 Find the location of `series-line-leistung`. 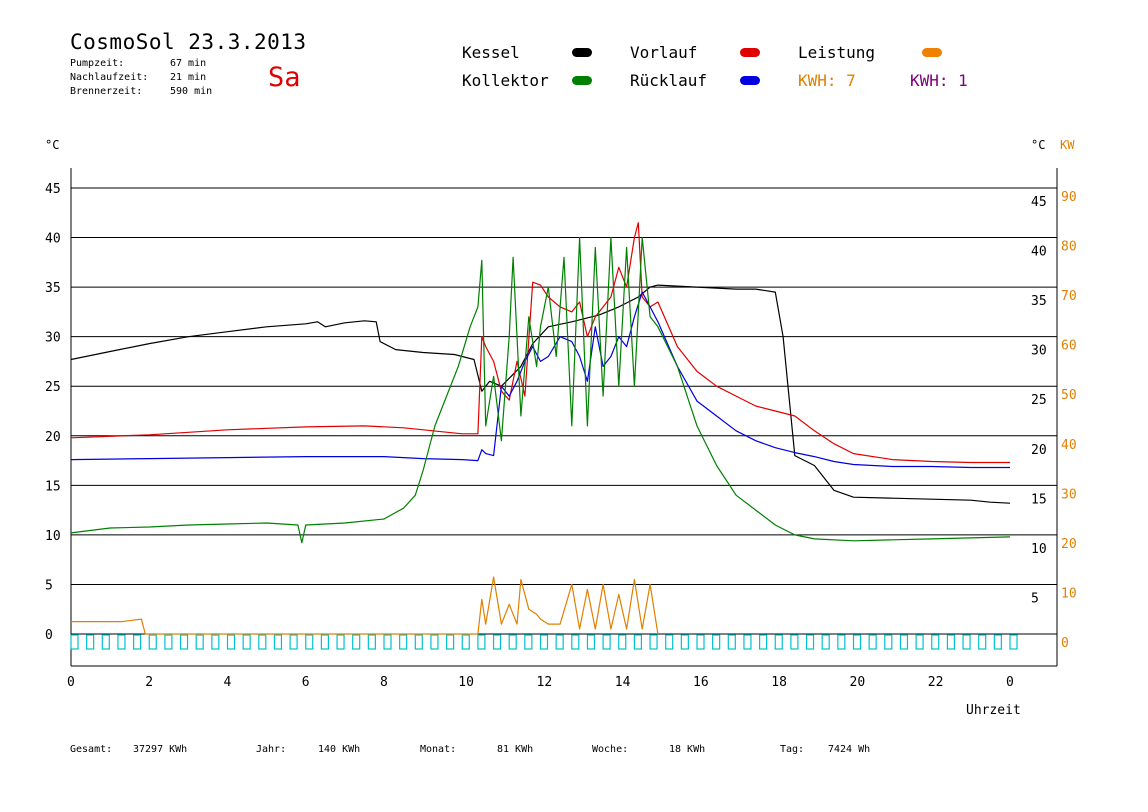

series-line-leistung is located at coordinates (365, 605).